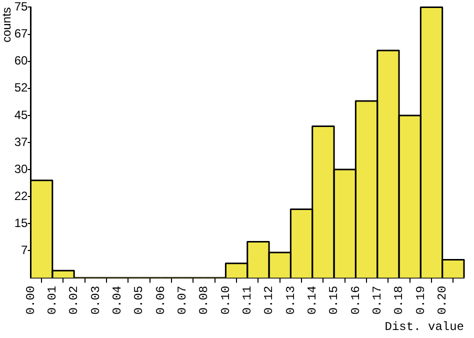 This screenshot has height=338, width=474. I want to click on x-tick-label: 0.00, so click(31, 300).